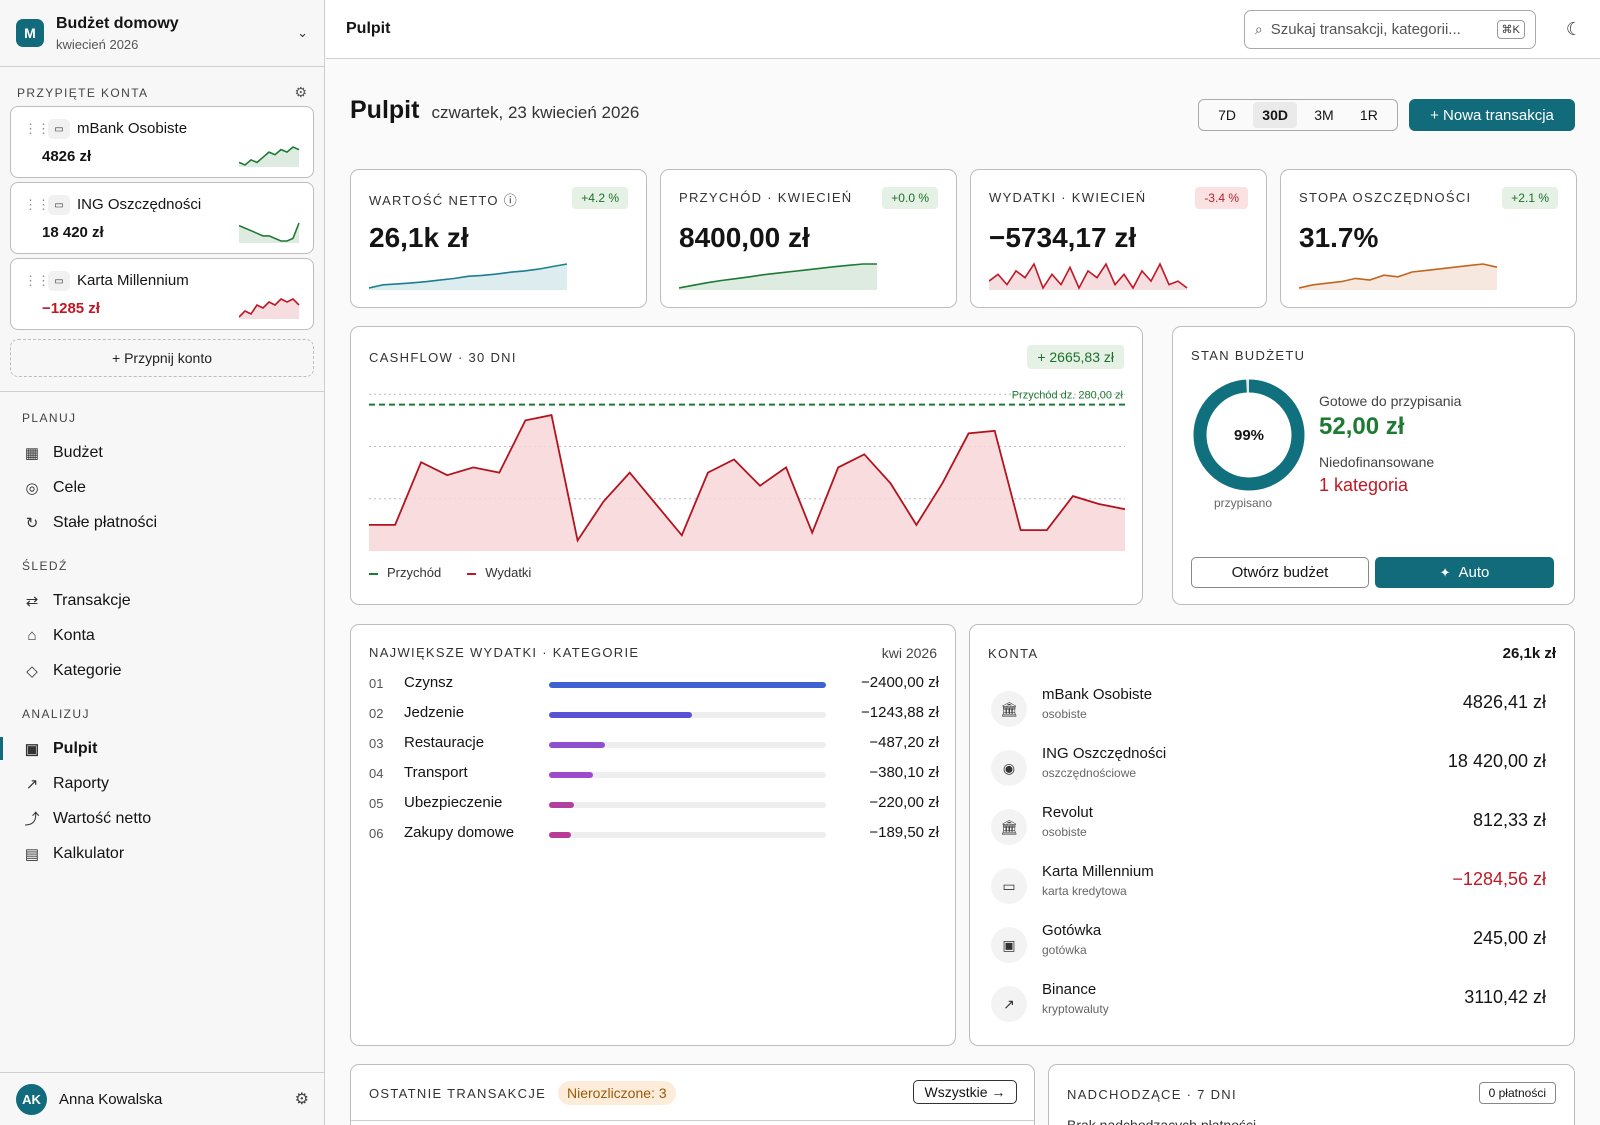  What do you see at coordinates (904, 832) in the screenshot?
I see `category-value: −189,50 zł` at bounding box center [904, 832].